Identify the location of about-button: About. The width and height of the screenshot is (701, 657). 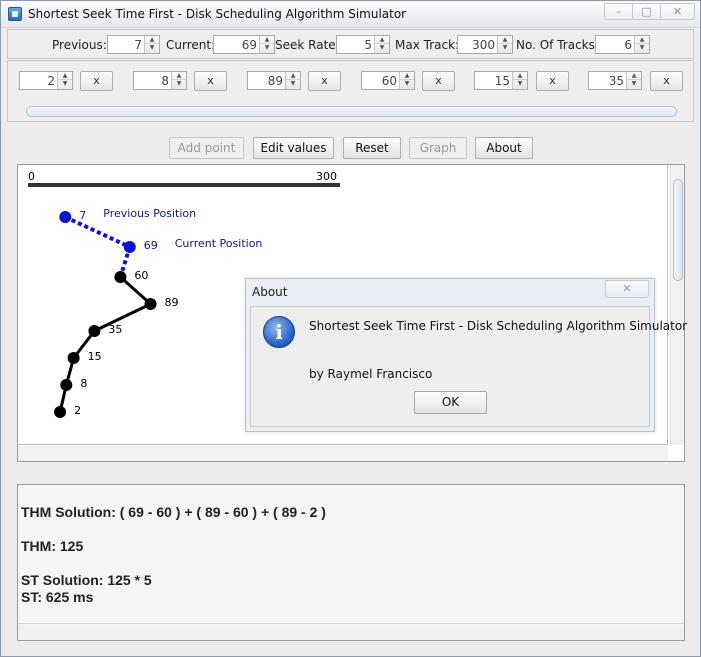
(504, 148).